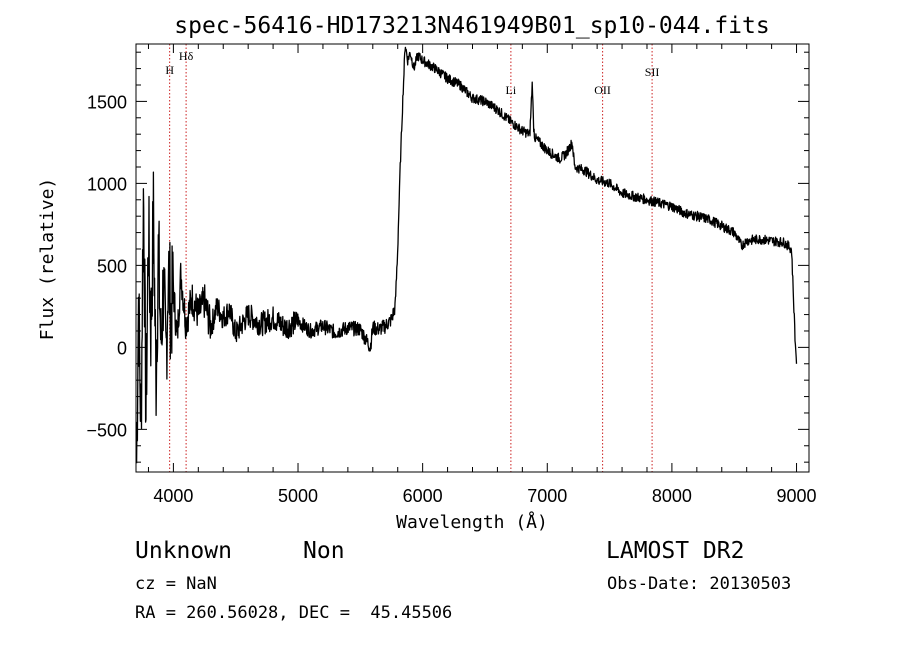 The image size is (900, 649). Describe the element at coordinates (797, 496) in the screenshot. I see `x-tick-label-5: 9000` at that location.